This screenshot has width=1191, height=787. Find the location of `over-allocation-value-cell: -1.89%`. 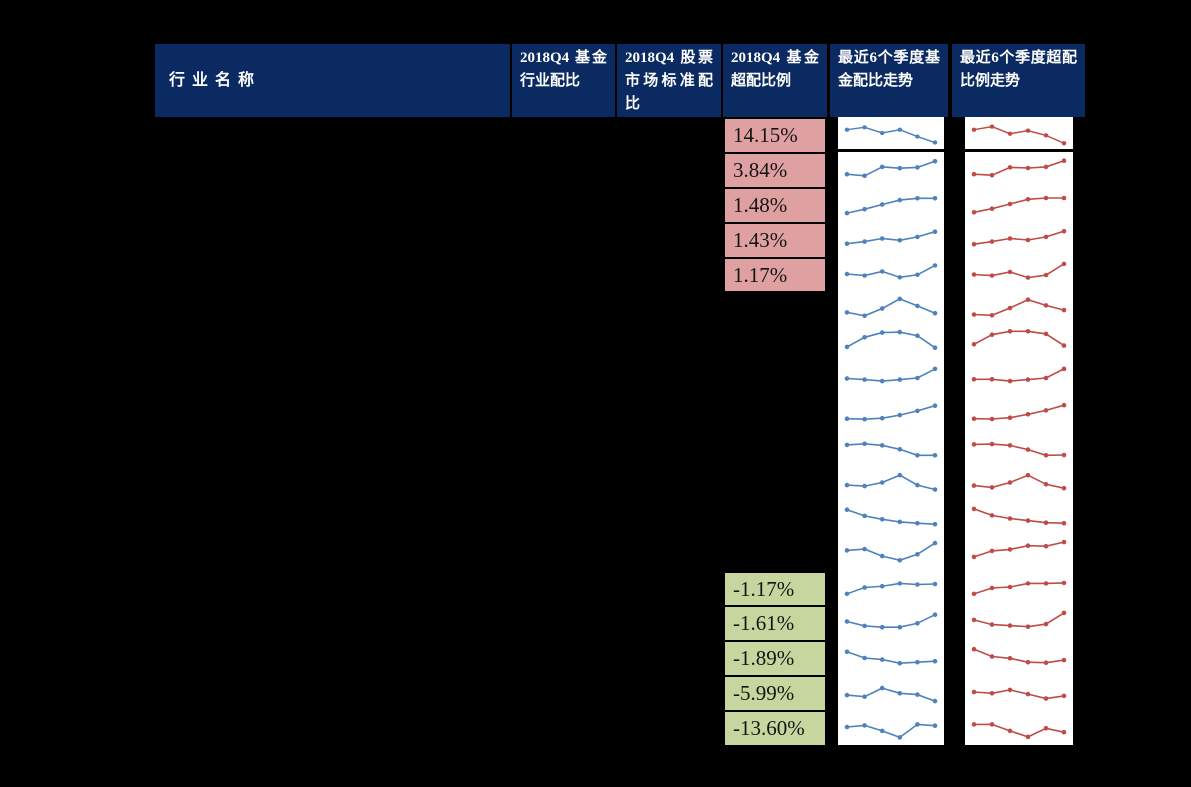

over-allocation-value-cell: -1.89% is located at coordinates (775, 658).